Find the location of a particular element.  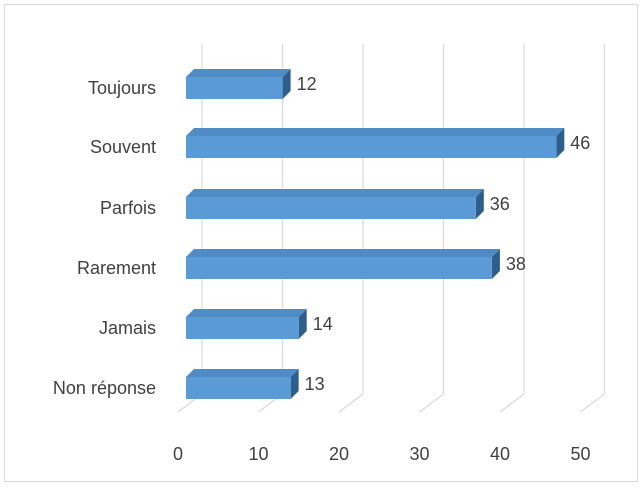

category-label: Souvent is located at coordinates (123, 147).